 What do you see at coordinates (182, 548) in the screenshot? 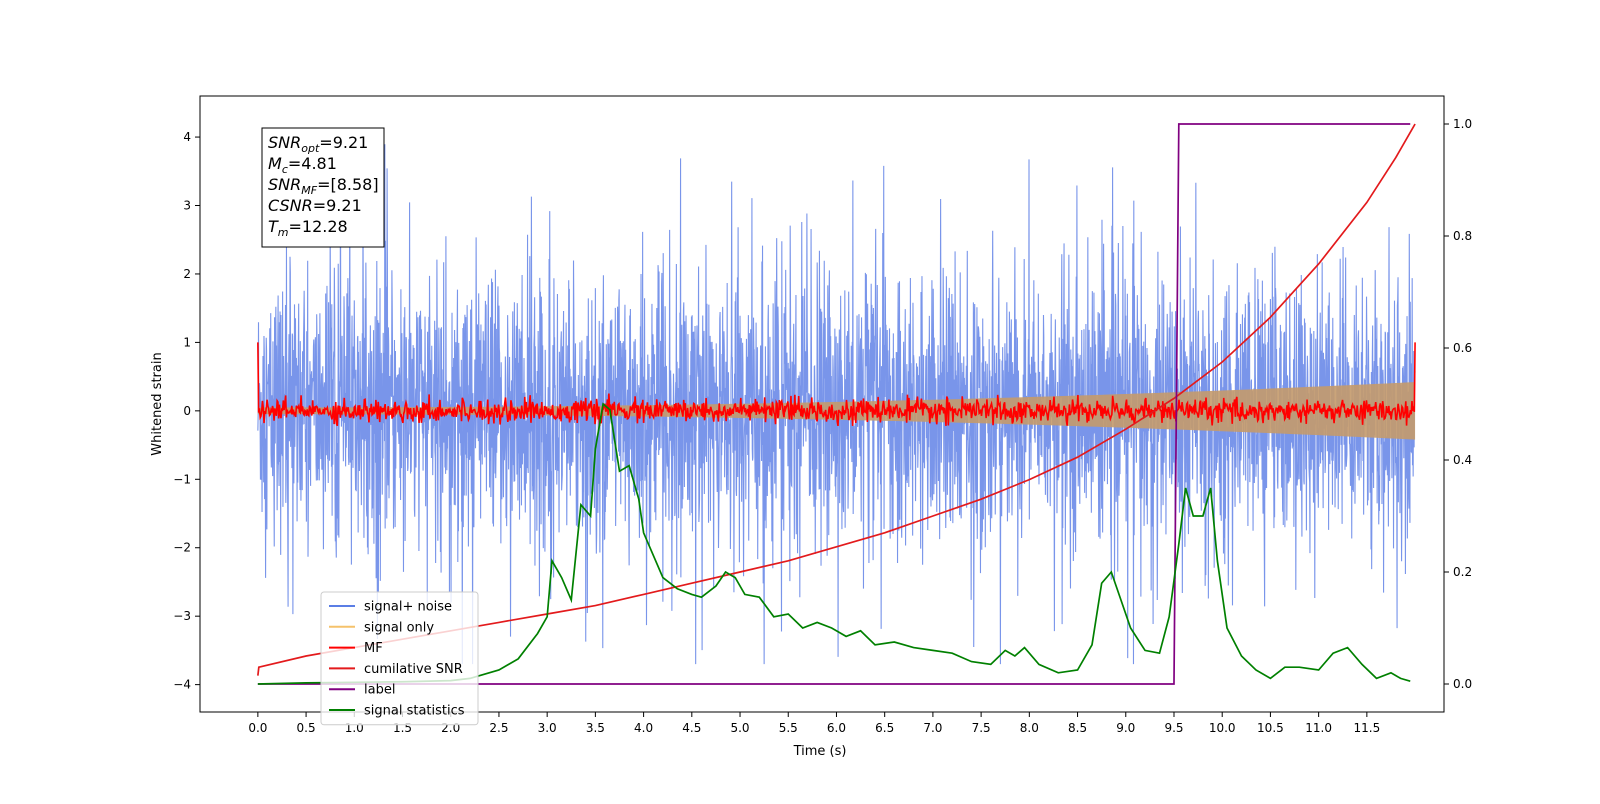
I see `y-tick-label: −2` at bounding box center [182, 548].